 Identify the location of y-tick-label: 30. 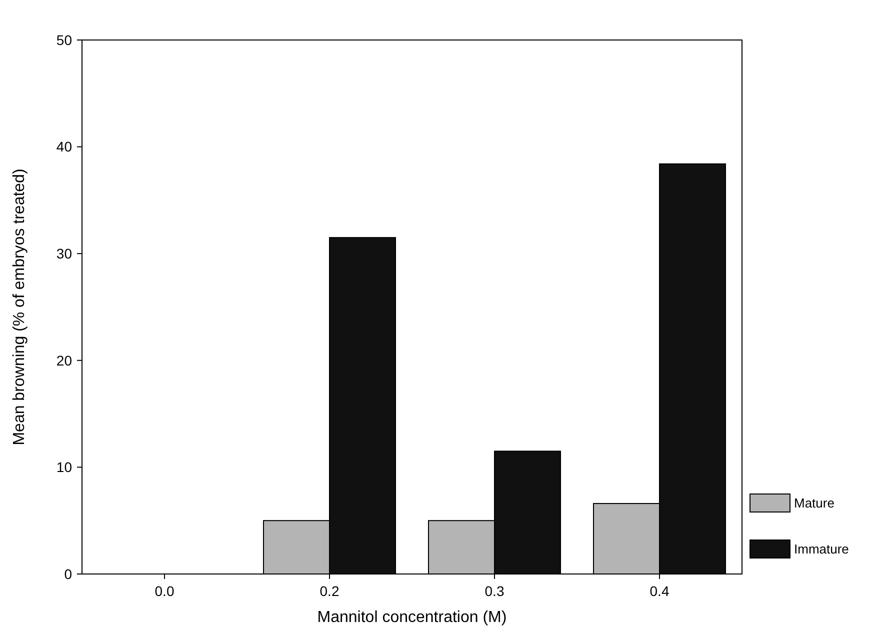
(64, 254).